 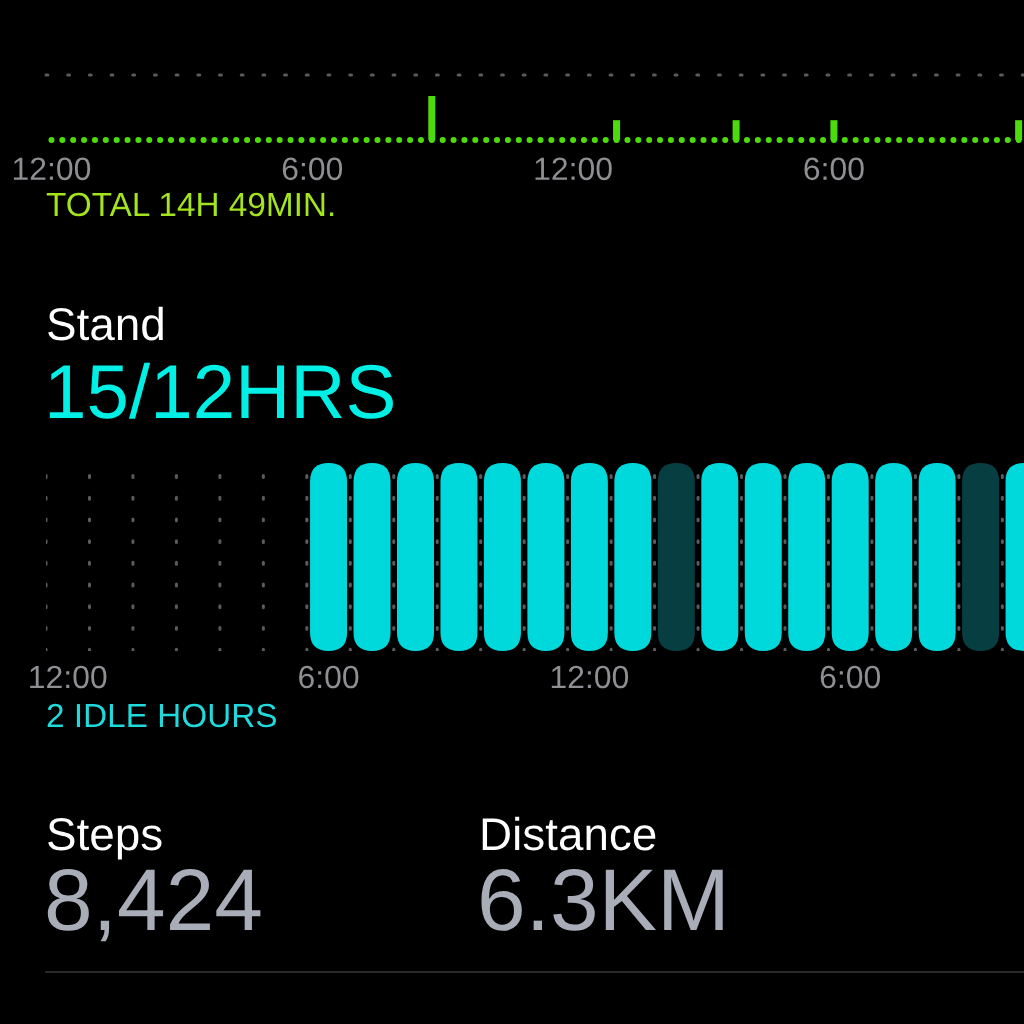 I want to click on chart-subtitle: 15/12HRS, so click(x=221, y=390).